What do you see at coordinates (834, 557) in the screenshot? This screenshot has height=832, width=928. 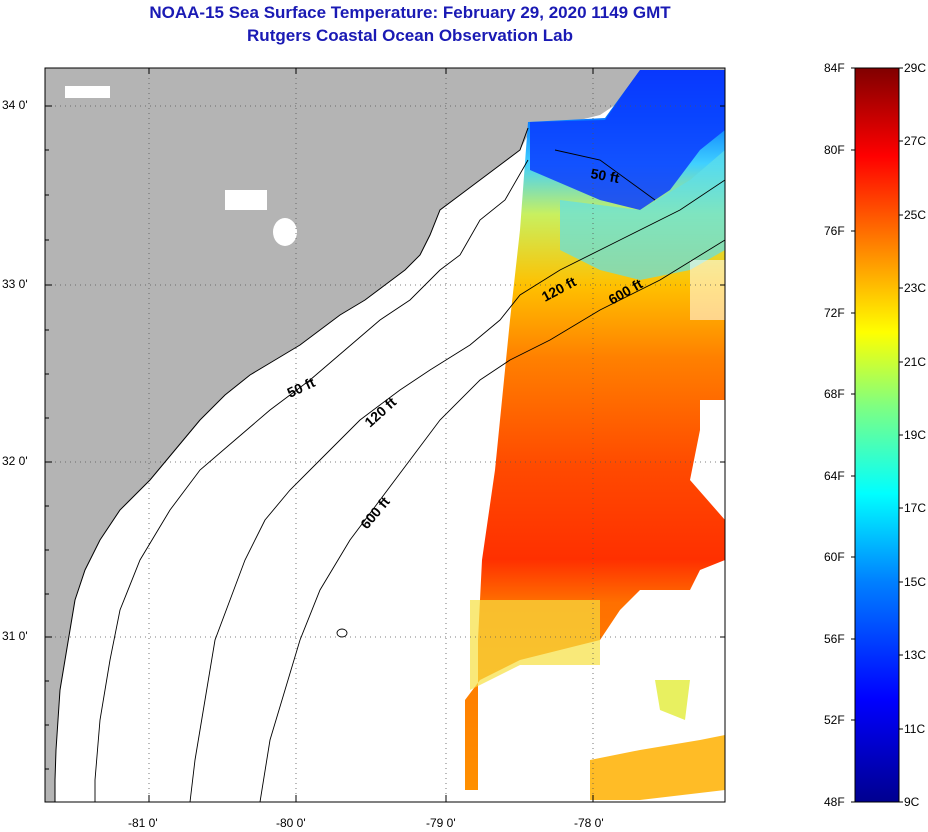 I see `cb-f-60: 60F` at bounding box center [834, 557].